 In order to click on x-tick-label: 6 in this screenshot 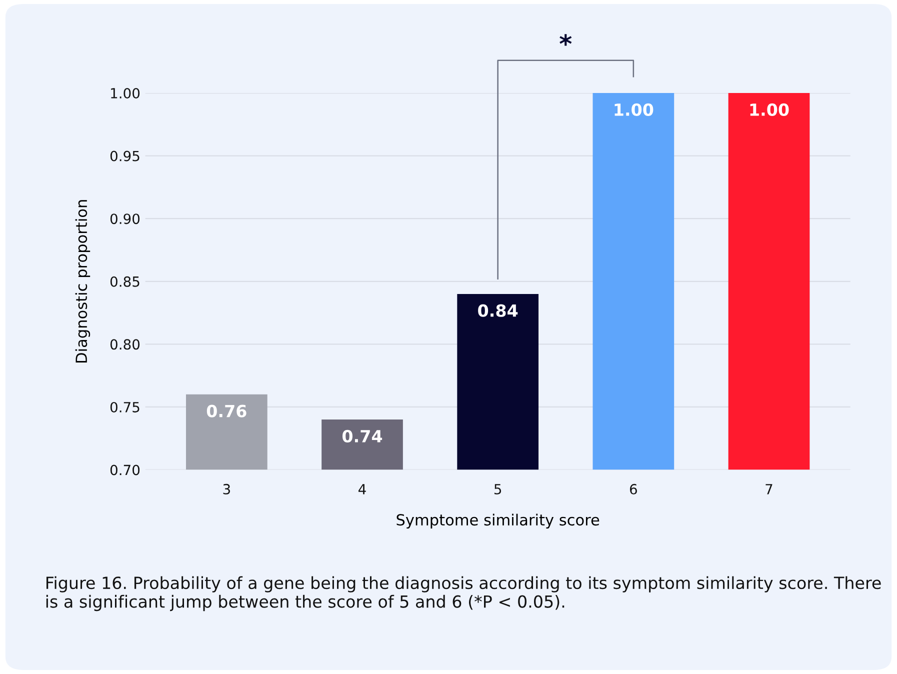, I will do `click(633, 489)`.